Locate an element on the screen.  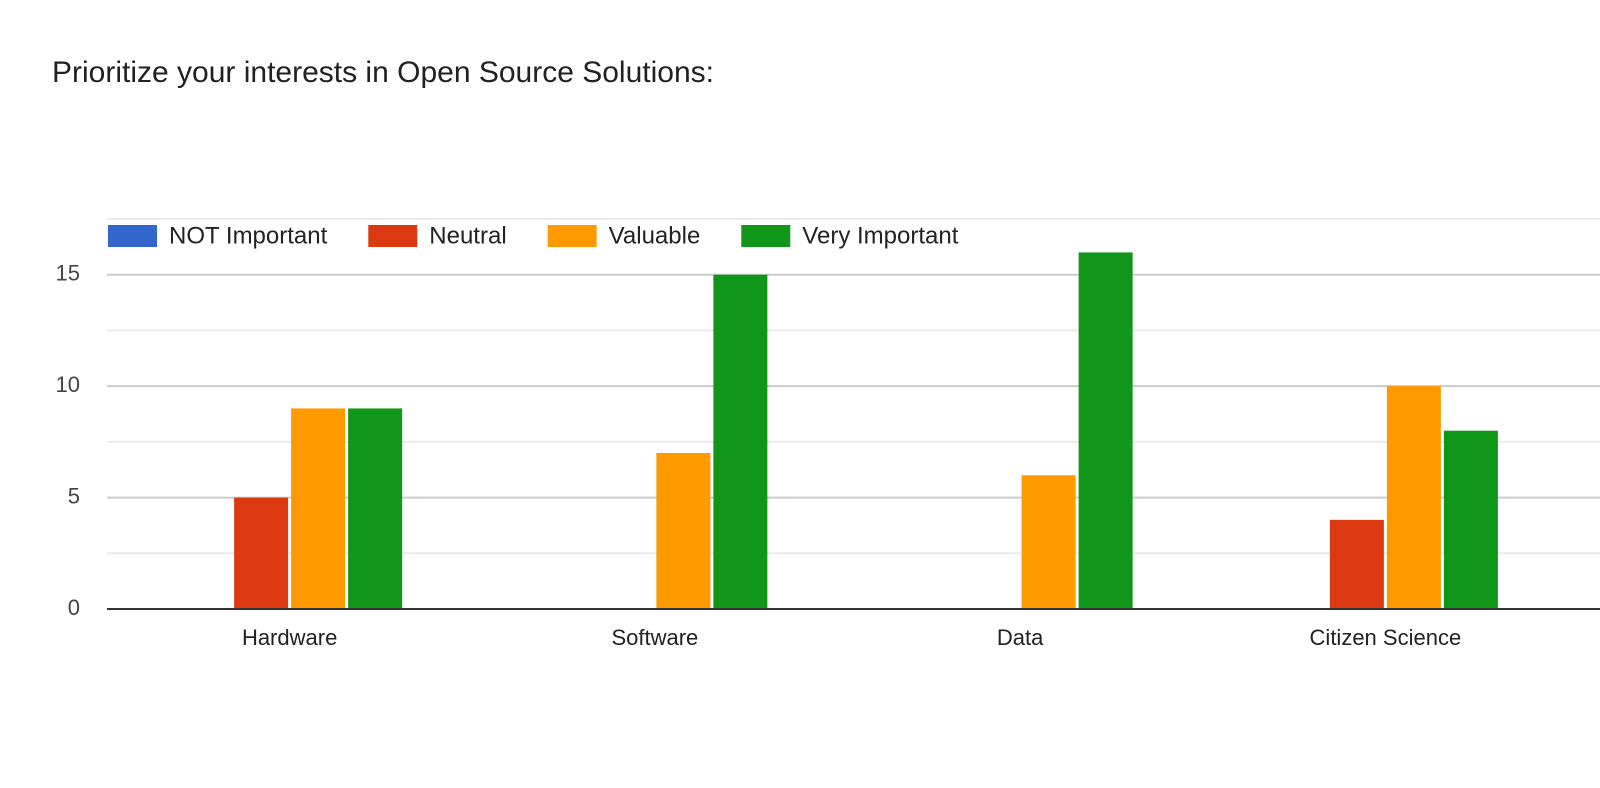
x-tick-label: Data is located at coordinates (1020, 637).